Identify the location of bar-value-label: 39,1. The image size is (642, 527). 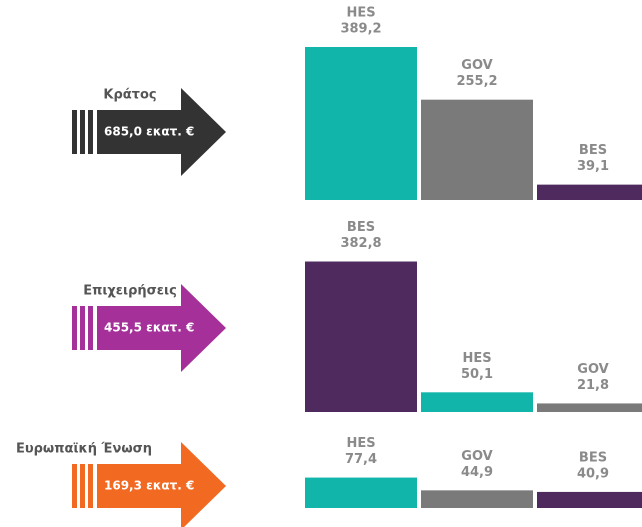
(593, 166).